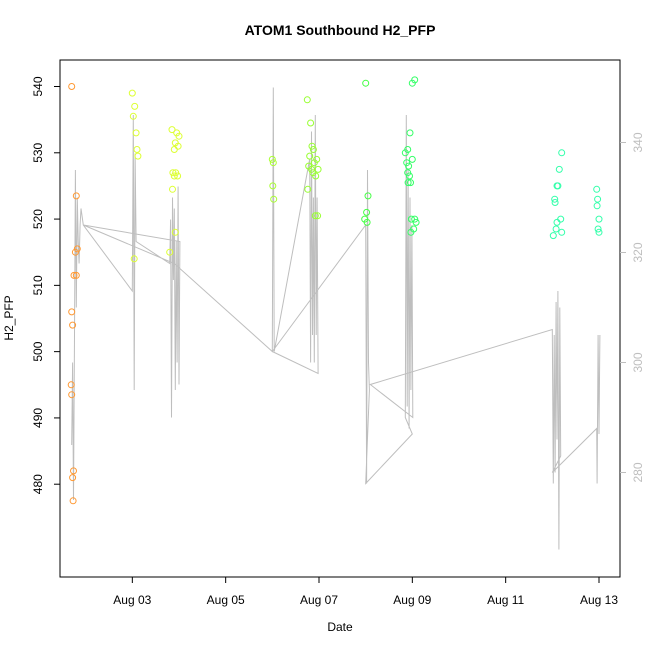 This screenshot has height=650, width=650. I want to click on x-axis-label: Date, so click(340, 627).